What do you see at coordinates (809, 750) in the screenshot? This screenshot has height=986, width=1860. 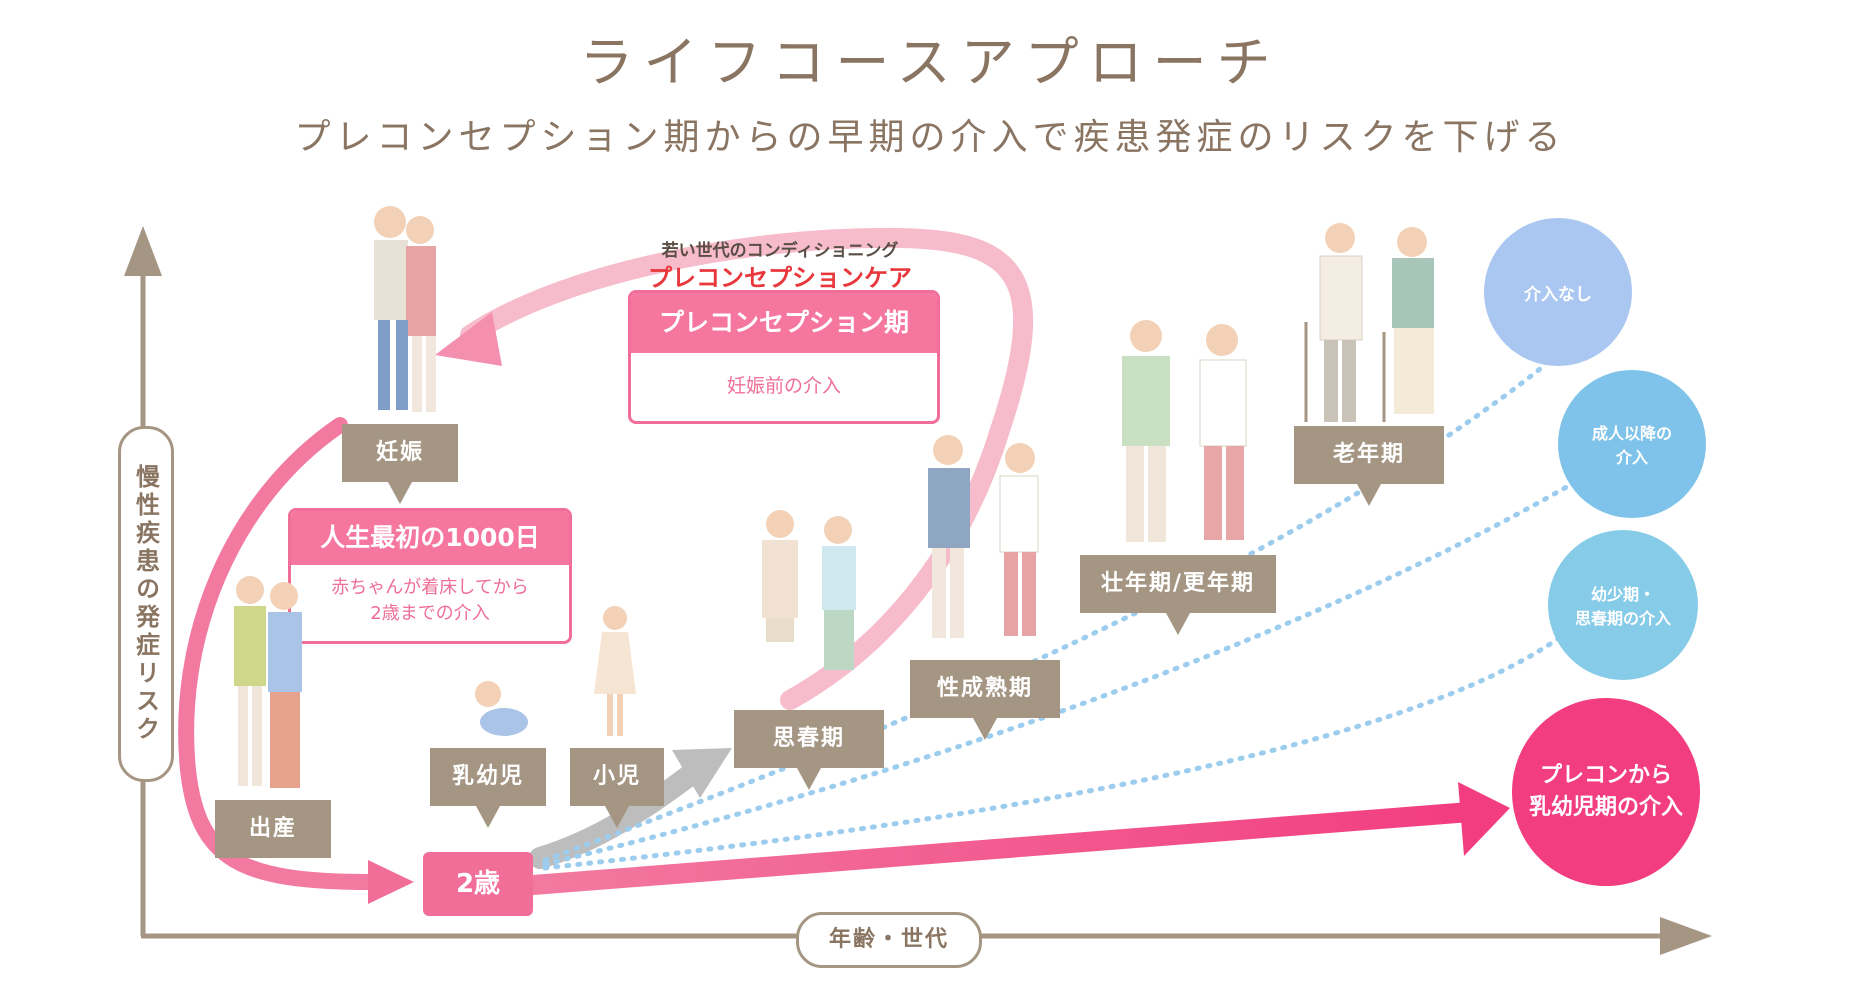 I see `stage-puberty: 思春期` at bounding box center [809, 750].